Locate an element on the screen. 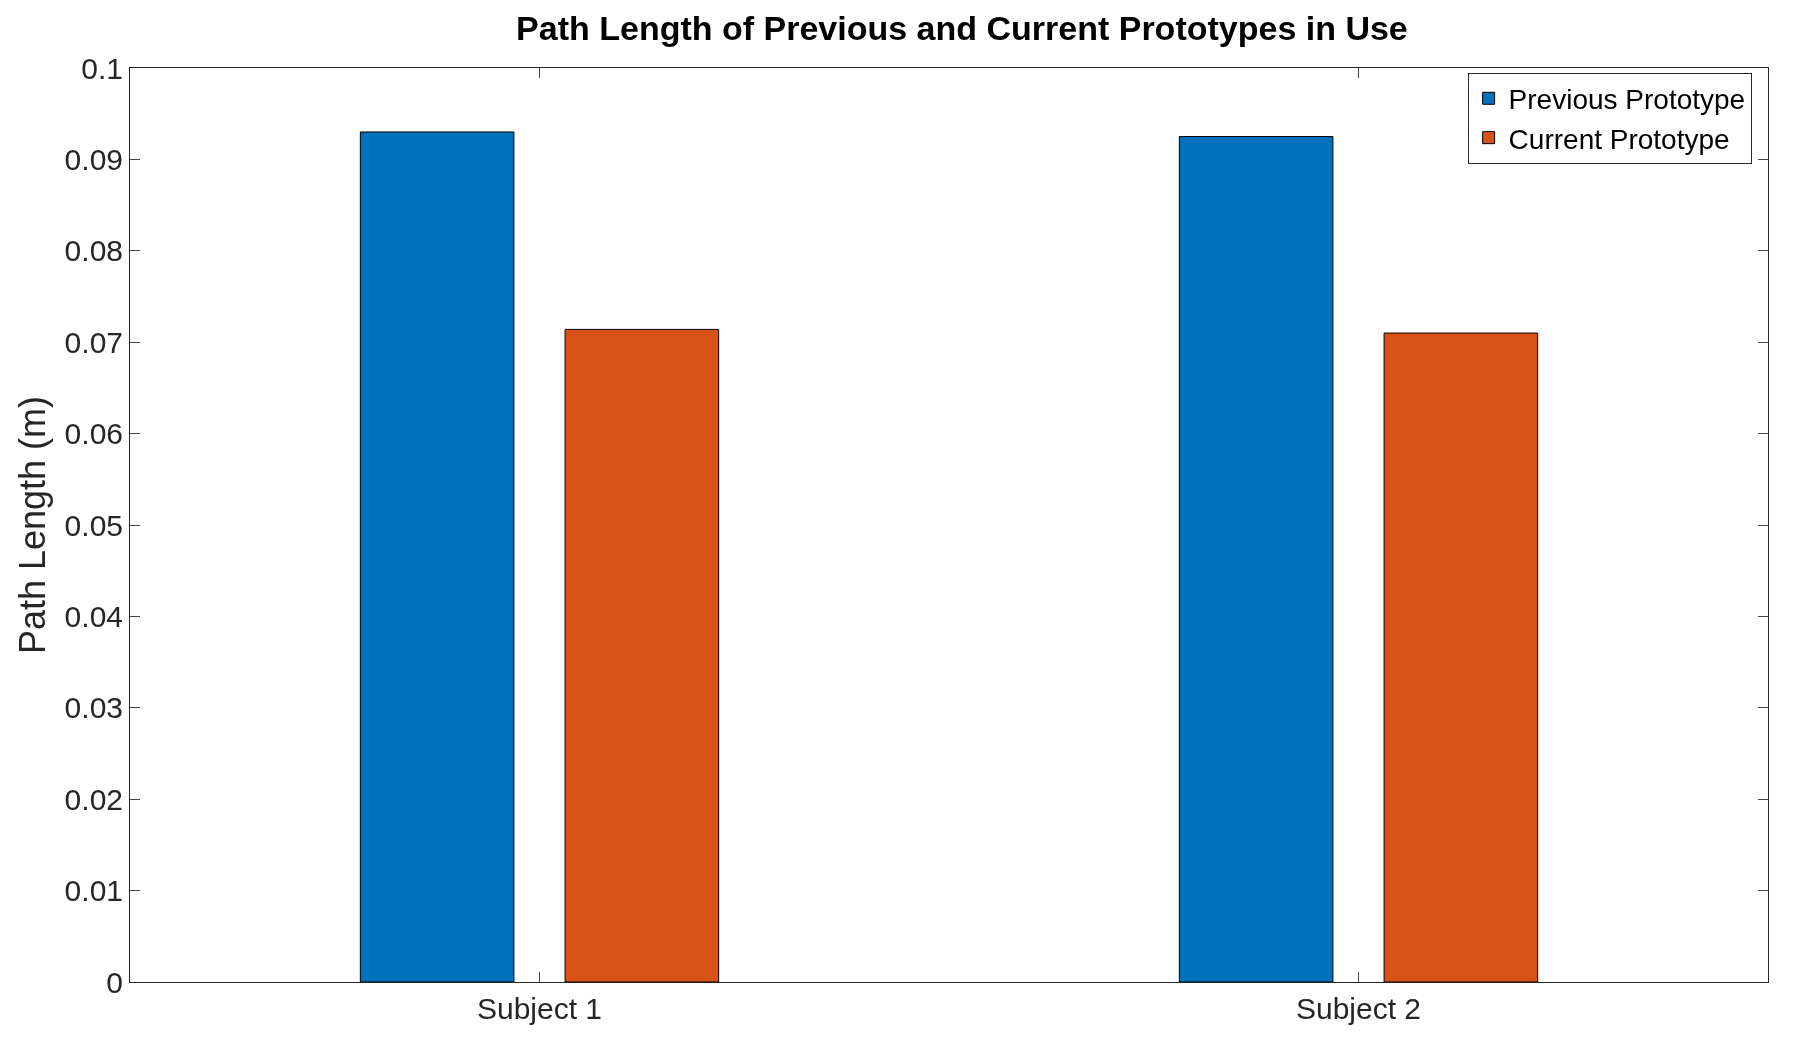 The width and height of the screenshot is (1798, 1054). x-tick-label: Subject 2 is located at coordinates (1358, 1008).